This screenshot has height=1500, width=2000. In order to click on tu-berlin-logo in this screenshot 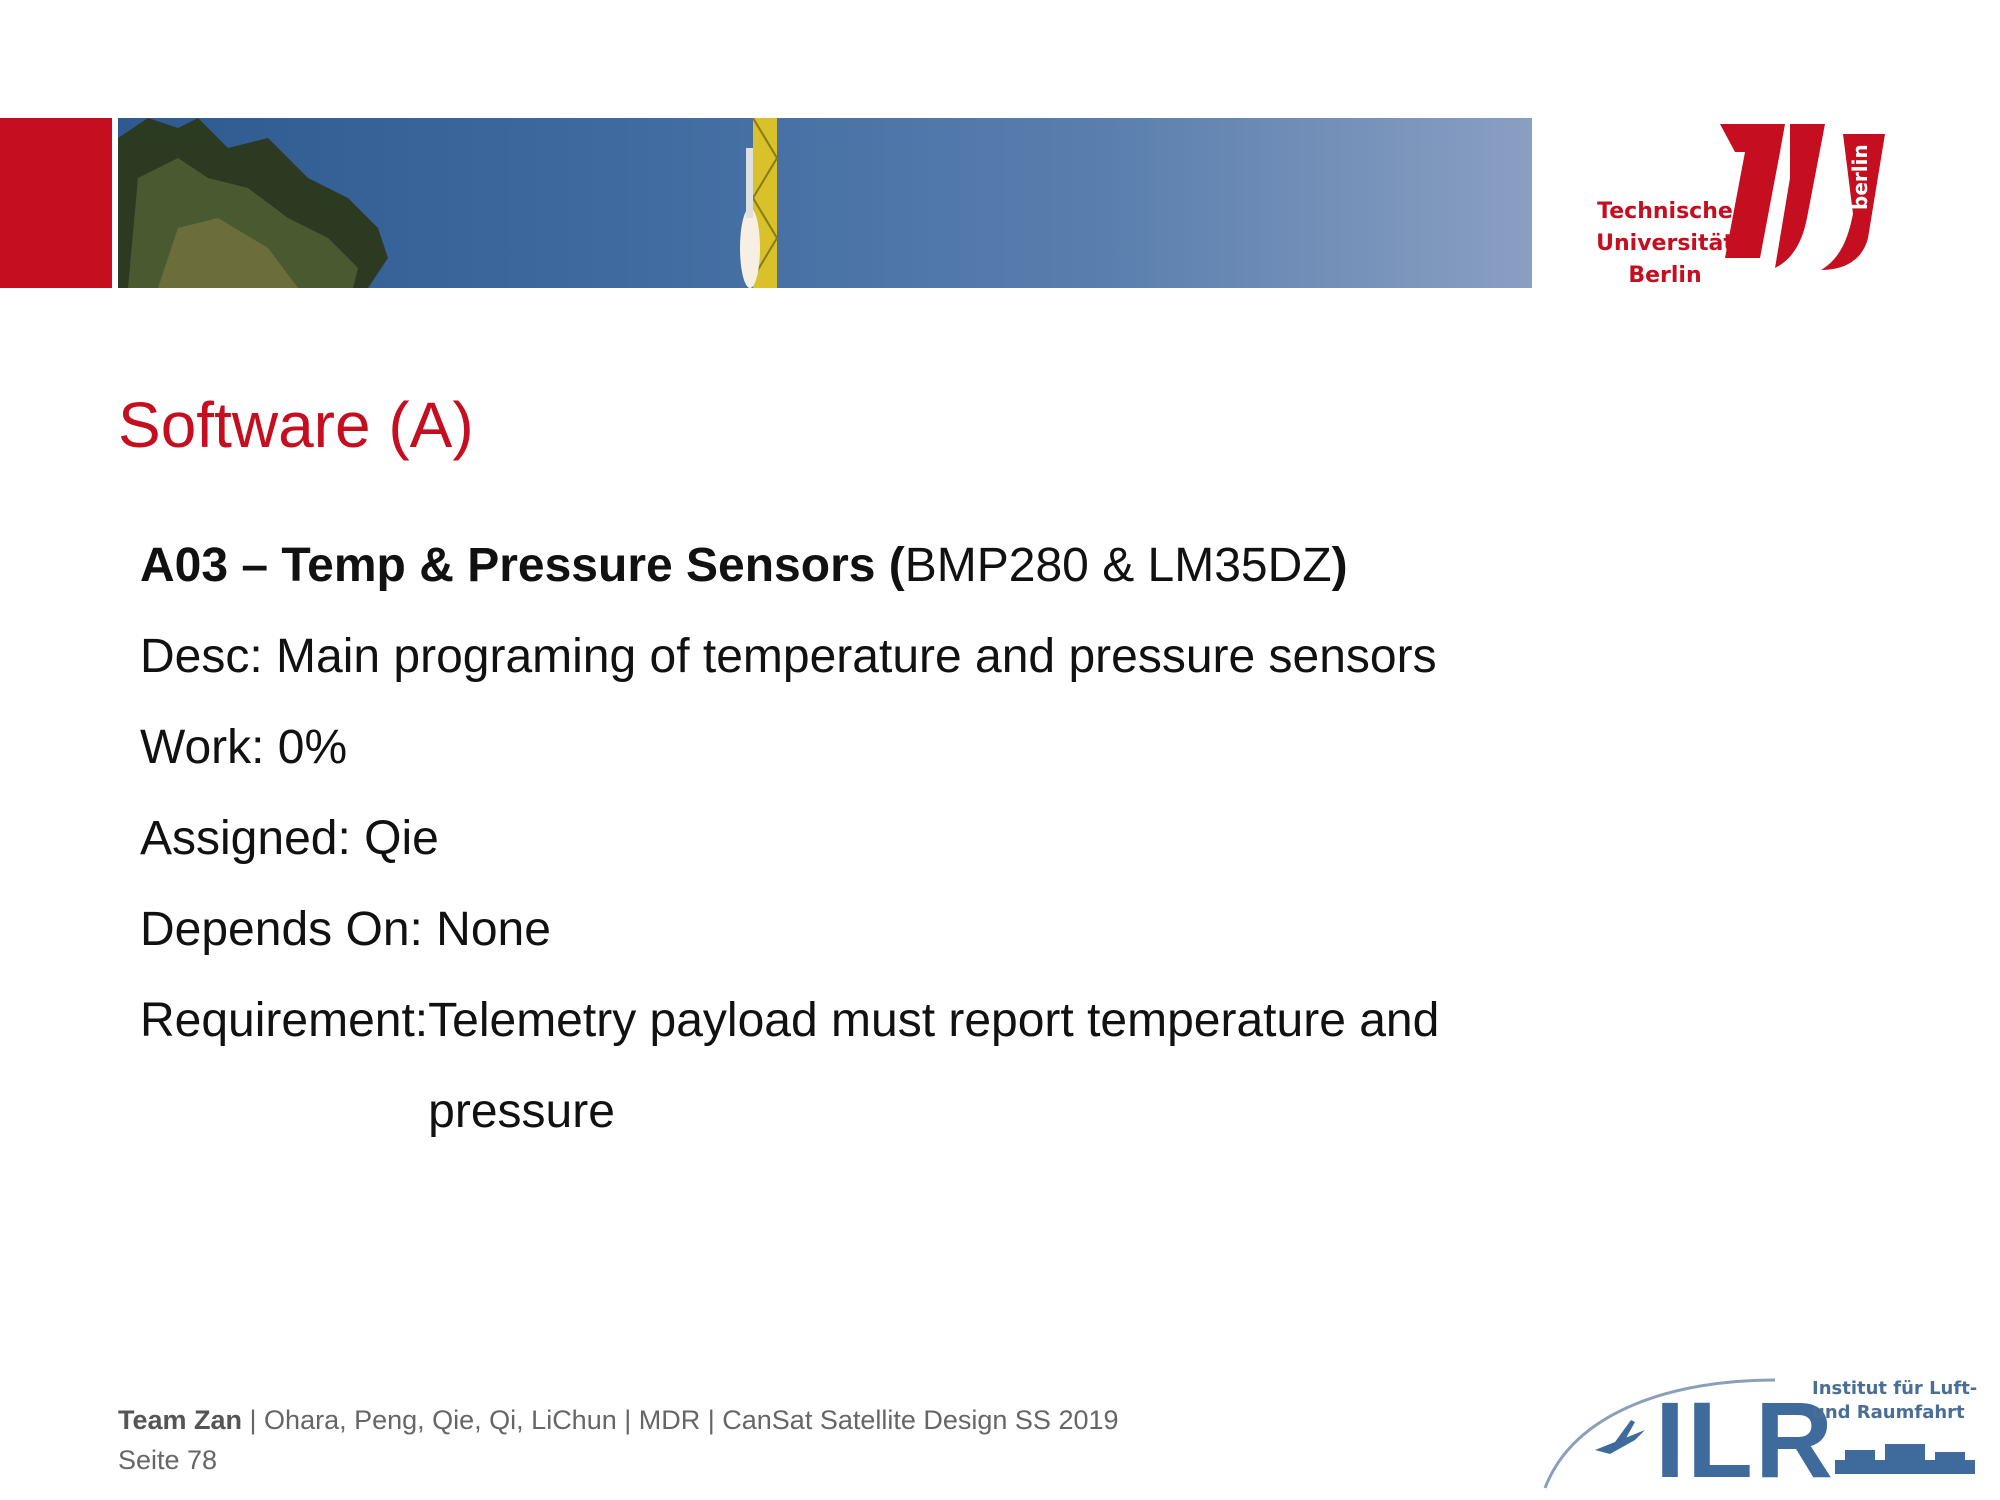, I will do `click(1802, 197)`.